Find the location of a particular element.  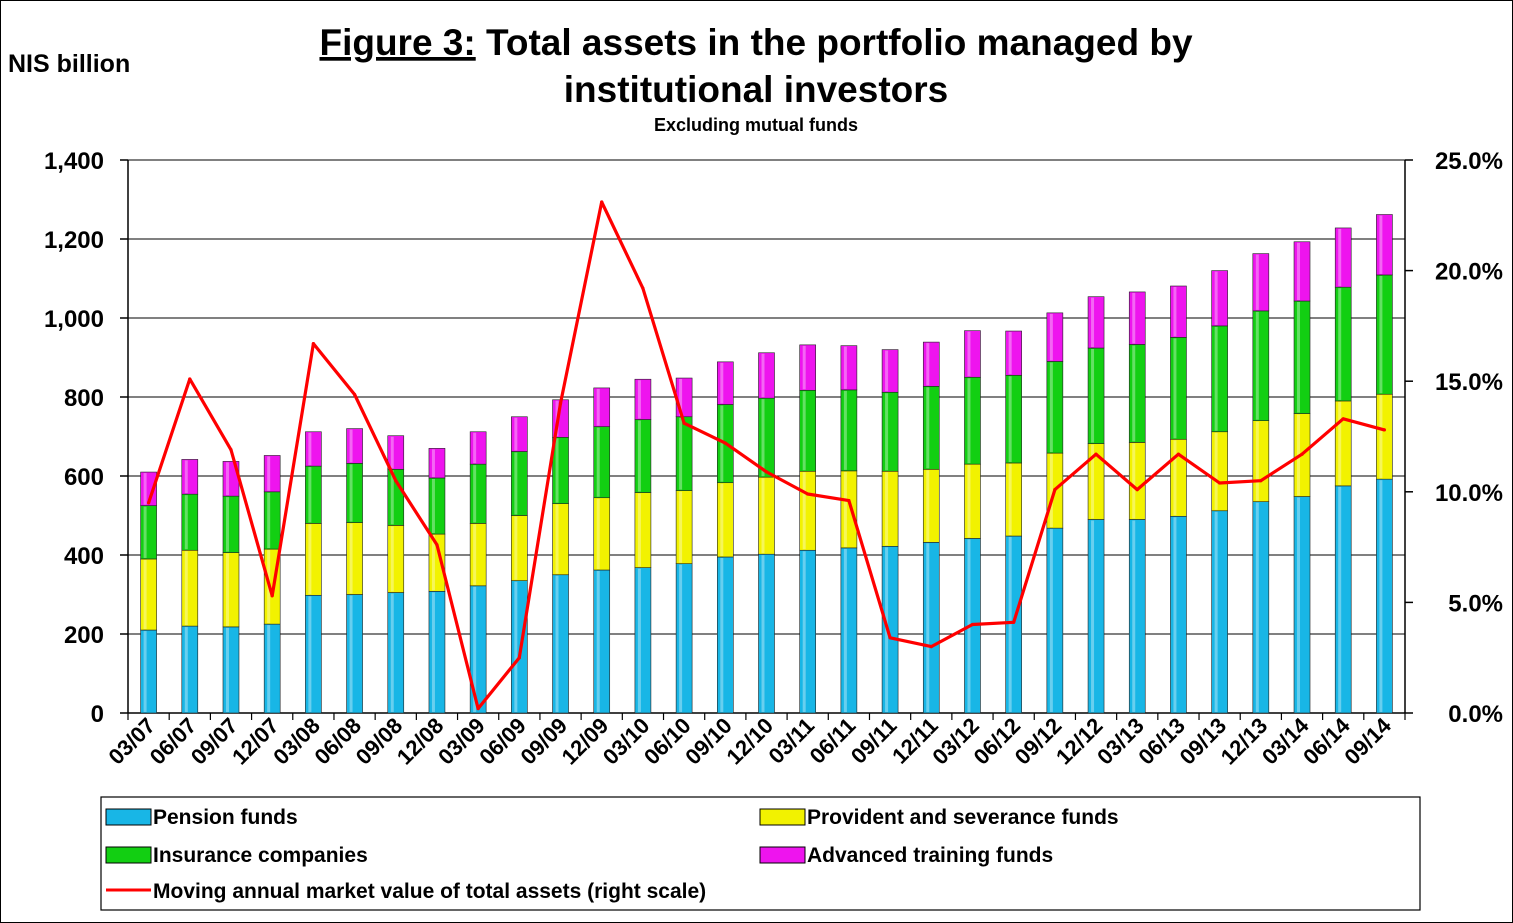

y2-tick-label: 20.0% is located at coordinates (1469, 272).